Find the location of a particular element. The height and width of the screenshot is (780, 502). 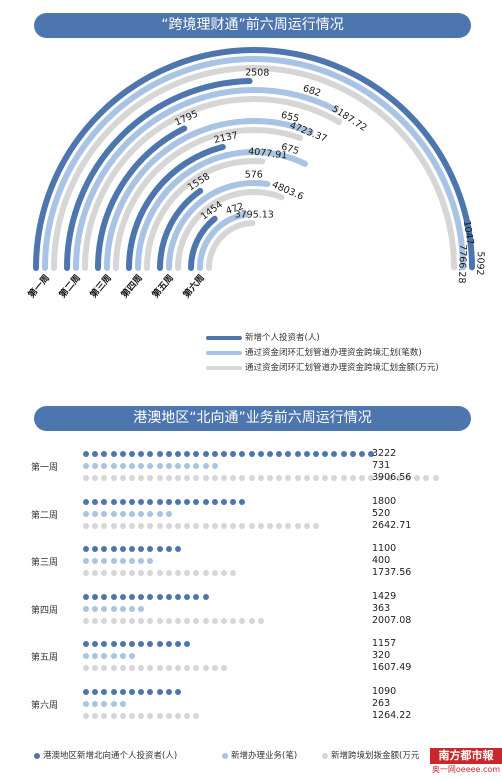

legend2-item-1: 港澳地区新增北向通个人投资者(人) is located at coordinates (105, 755).